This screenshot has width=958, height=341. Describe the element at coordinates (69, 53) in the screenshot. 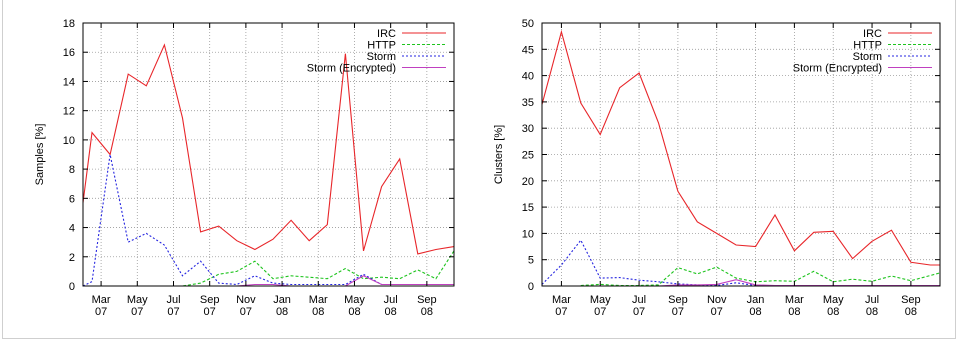

I see `y-tick-label: 16` at that location.